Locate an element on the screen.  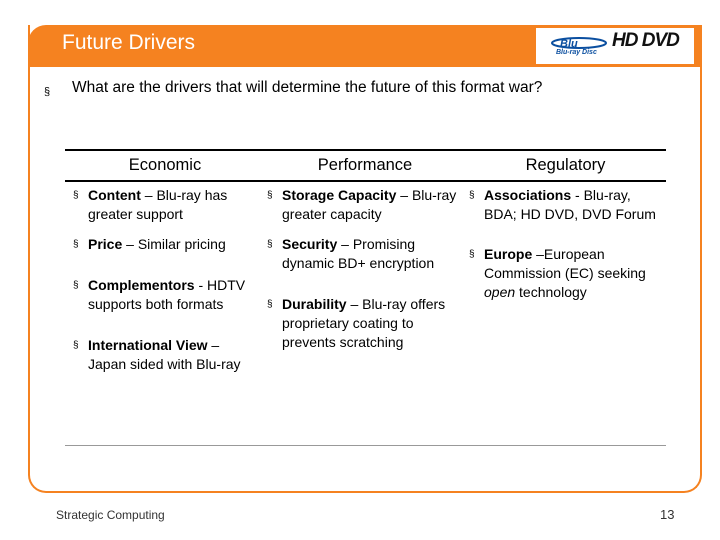
page-number: 13 is located at coordinates (667, 514).